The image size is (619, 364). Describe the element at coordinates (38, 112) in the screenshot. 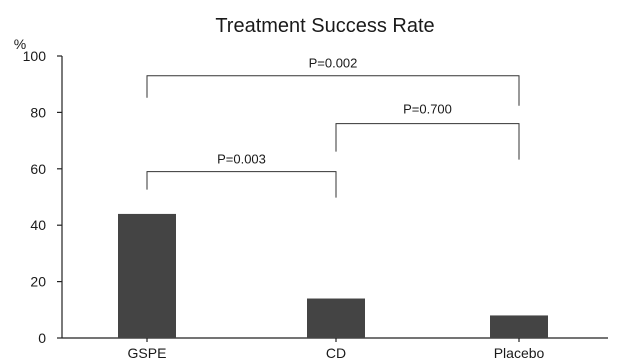

I see `y-tick-label: 80` at that location.